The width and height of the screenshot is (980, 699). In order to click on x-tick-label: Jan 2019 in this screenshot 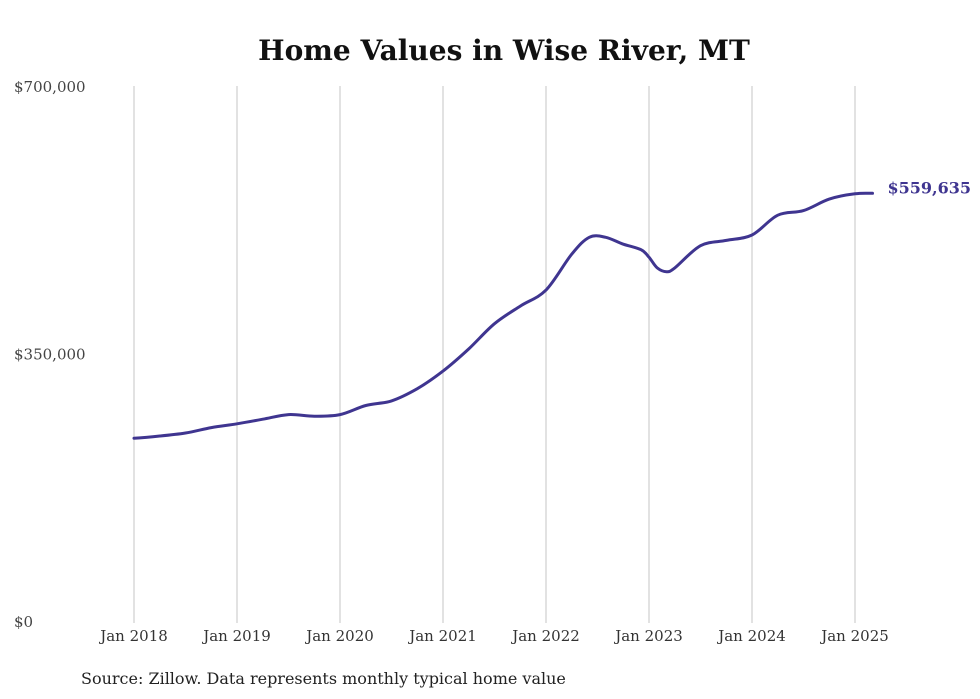, I will do `click(236, 636)`.